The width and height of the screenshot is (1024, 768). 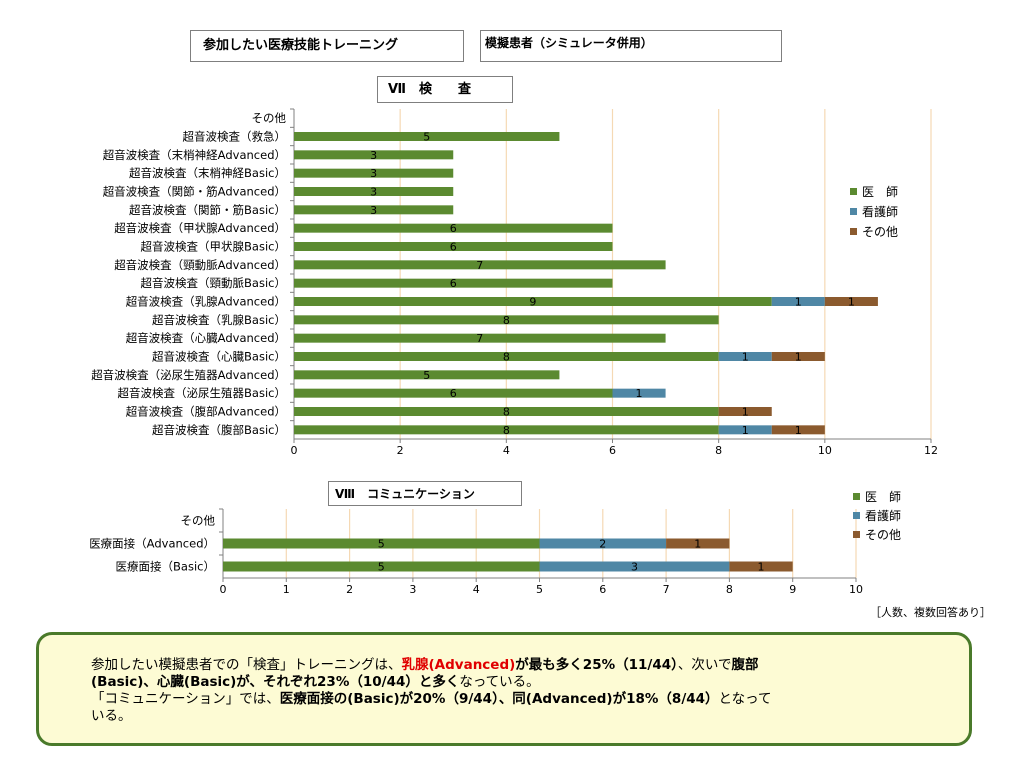 I want to click on note-text: いる。, so click(x=111, y=716).